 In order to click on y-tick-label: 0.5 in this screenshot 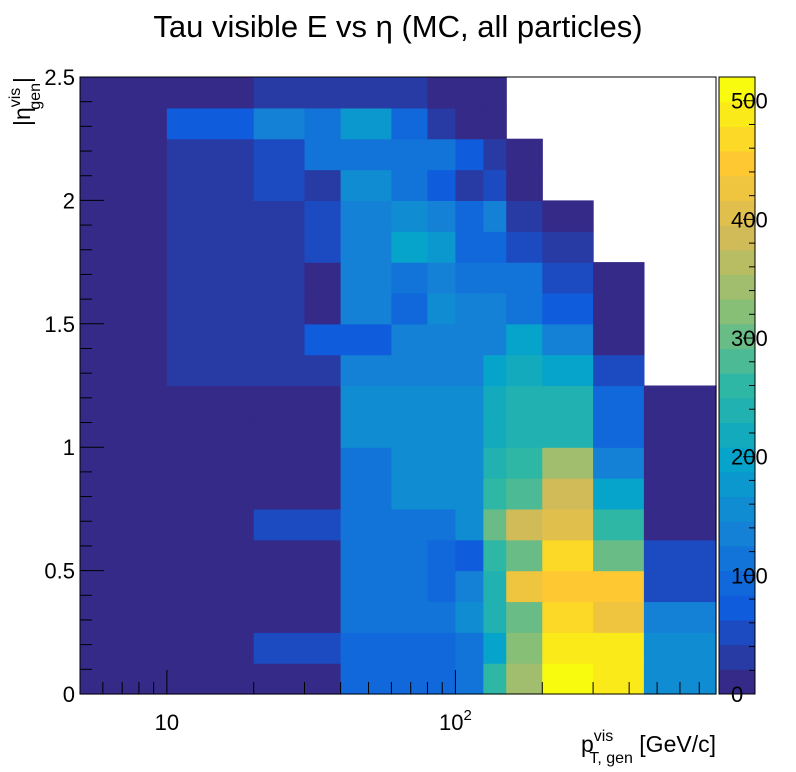, I will do `click(59, 571)`.